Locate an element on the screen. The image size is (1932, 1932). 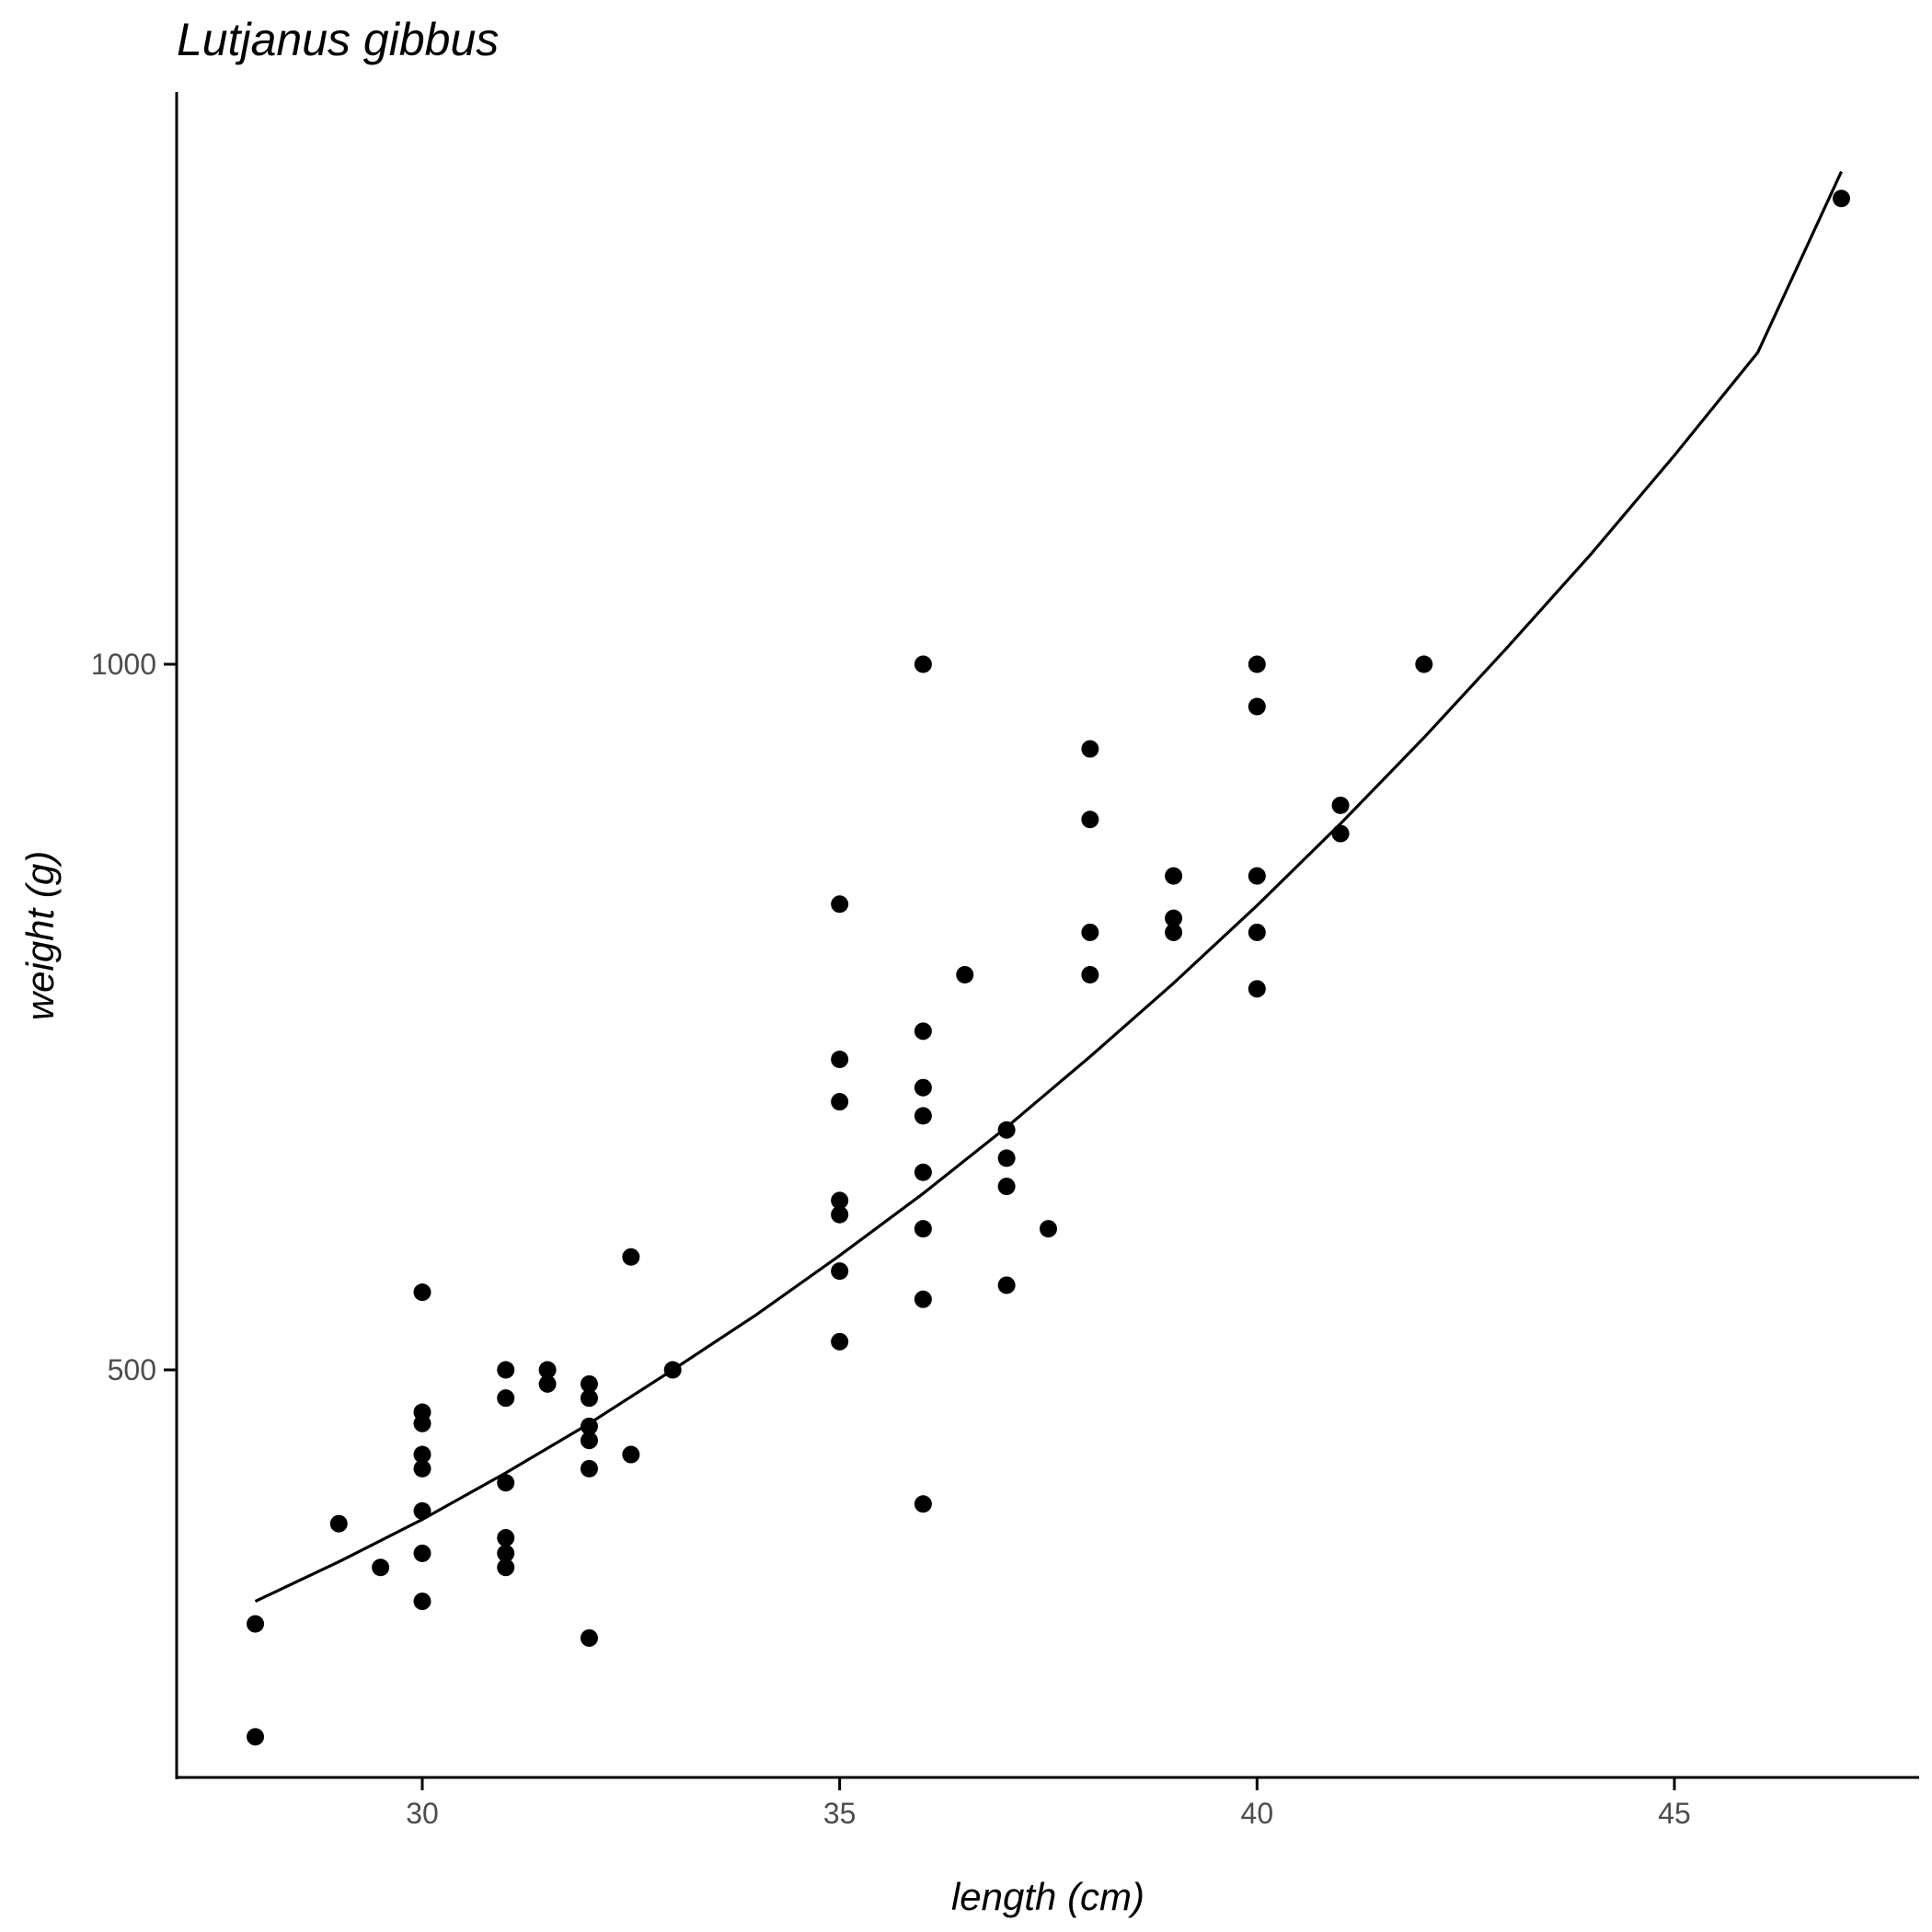
y-axis-title: weight (g) is located at coordinates (40, 935).